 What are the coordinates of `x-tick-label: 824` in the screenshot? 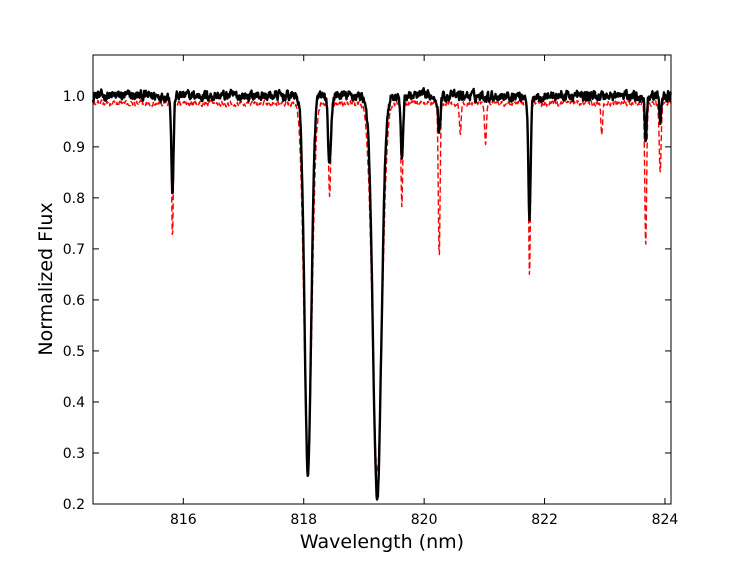 It's located at (665, 520).